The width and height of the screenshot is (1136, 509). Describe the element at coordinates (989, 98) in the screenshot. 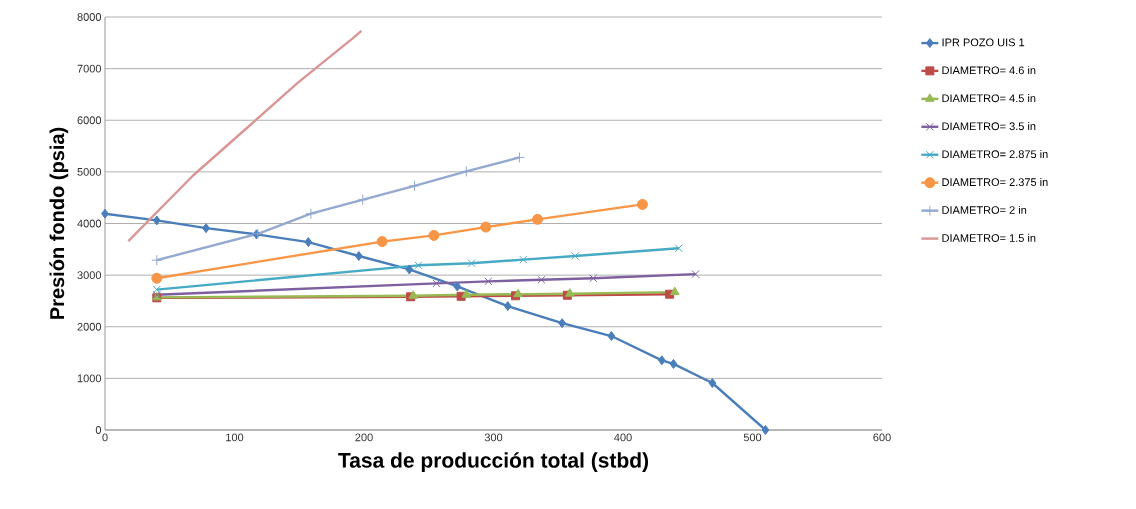

I see `legend-label: DIAMETRO= 4.5 in` at that location.